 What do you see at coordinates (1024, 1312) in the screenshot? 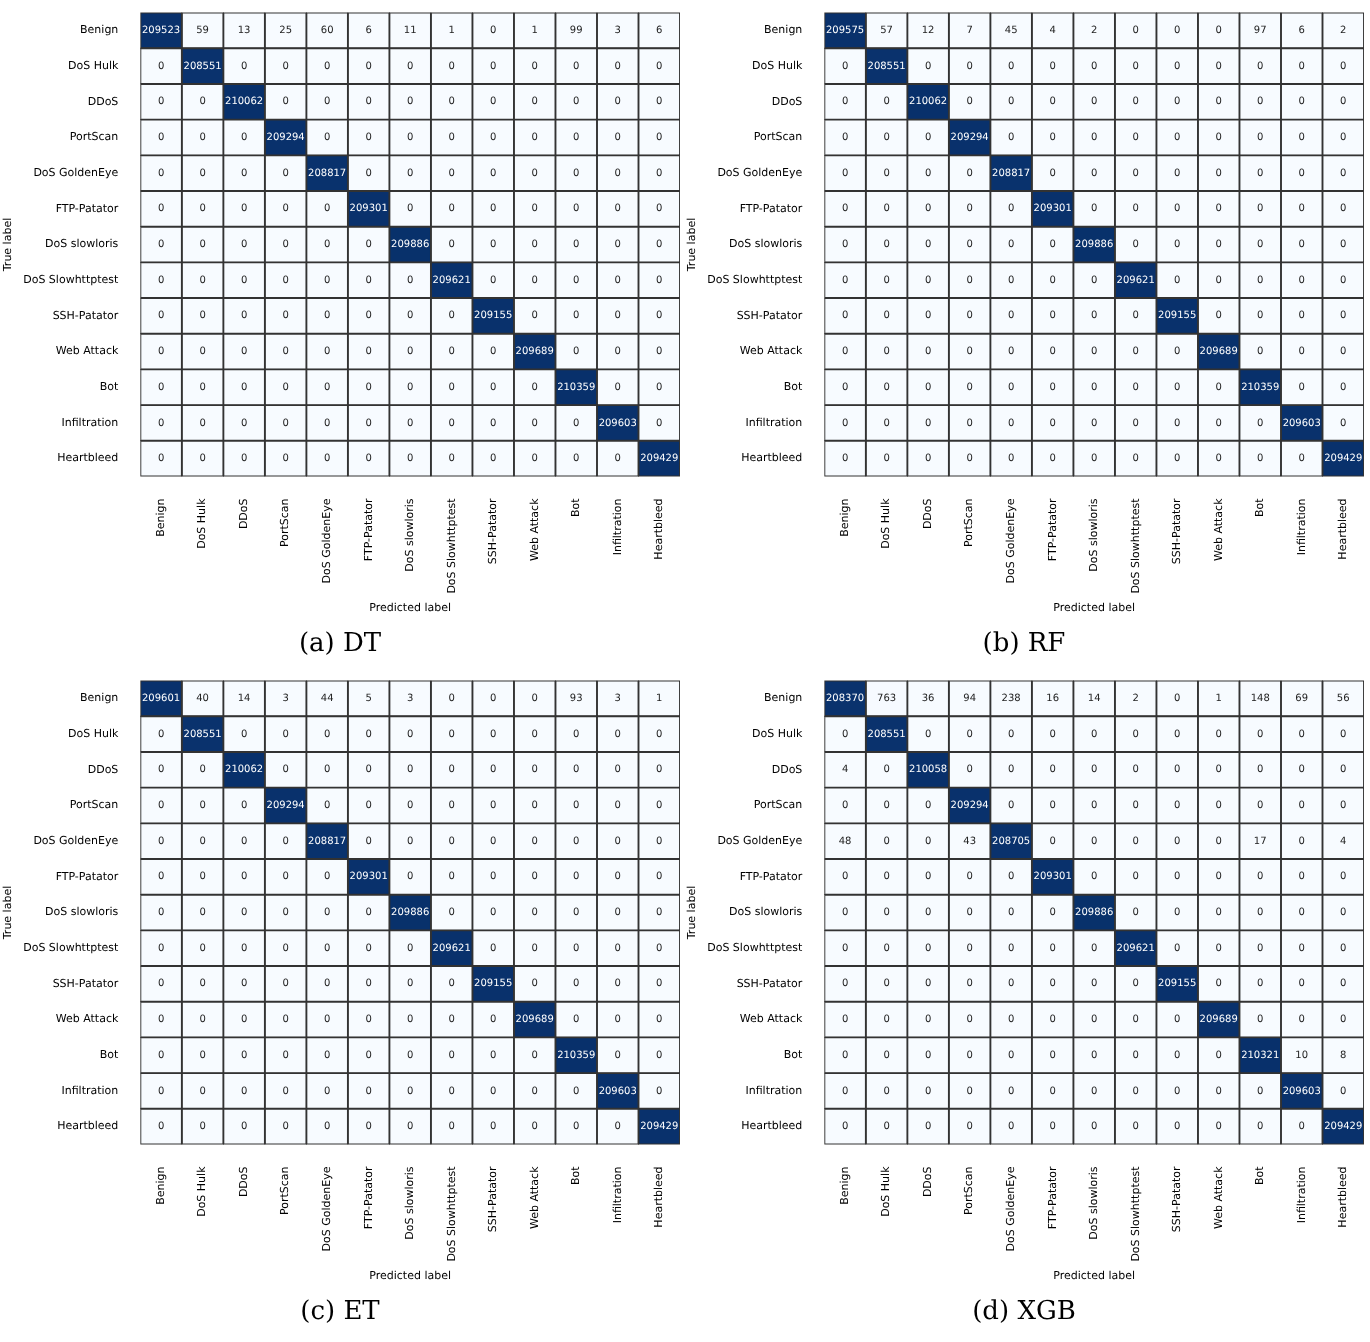
I see `text: (d) XGB` at bounding box center [1024, 1312].